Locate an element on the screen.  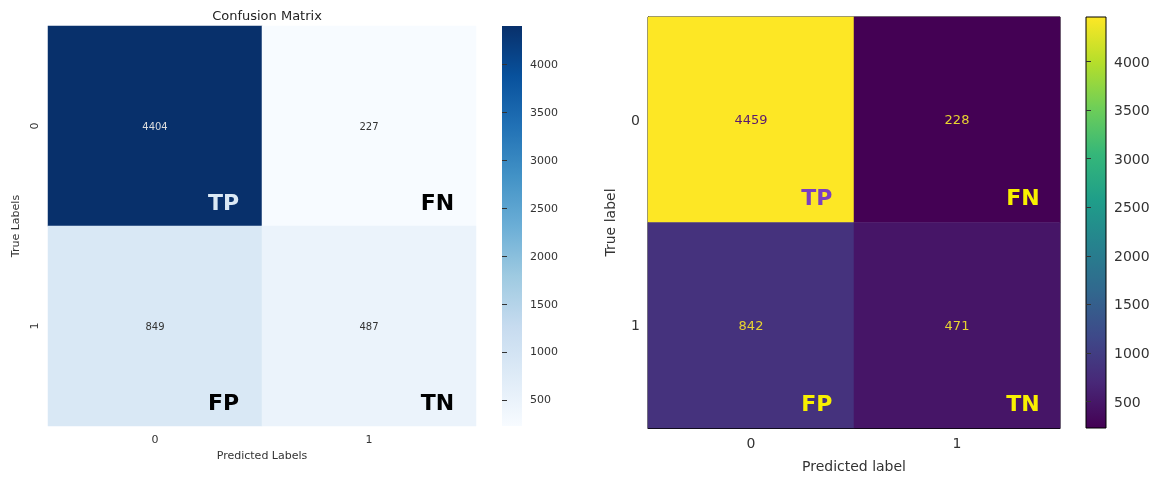
y-axis-title: True label is located at coordinates (610, 223).